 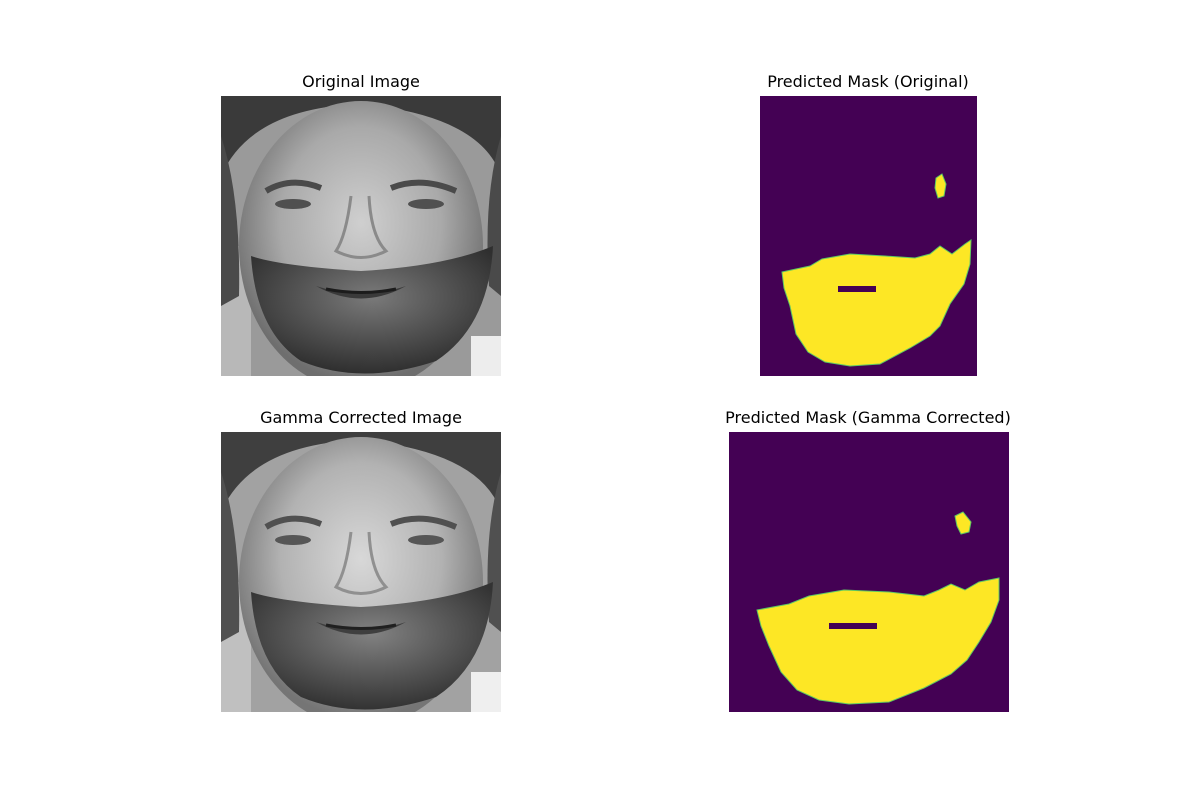 I want to click on gamma-corrected-face-image, so click(x=361, y=572).